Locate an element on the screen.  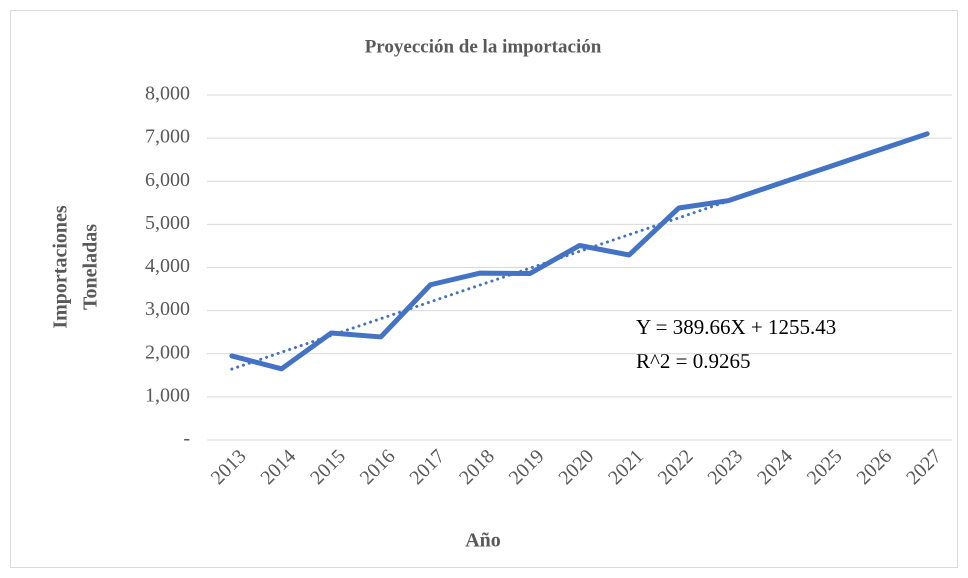
y-tick-label: 2,000 is located at coordinates (167, 352).